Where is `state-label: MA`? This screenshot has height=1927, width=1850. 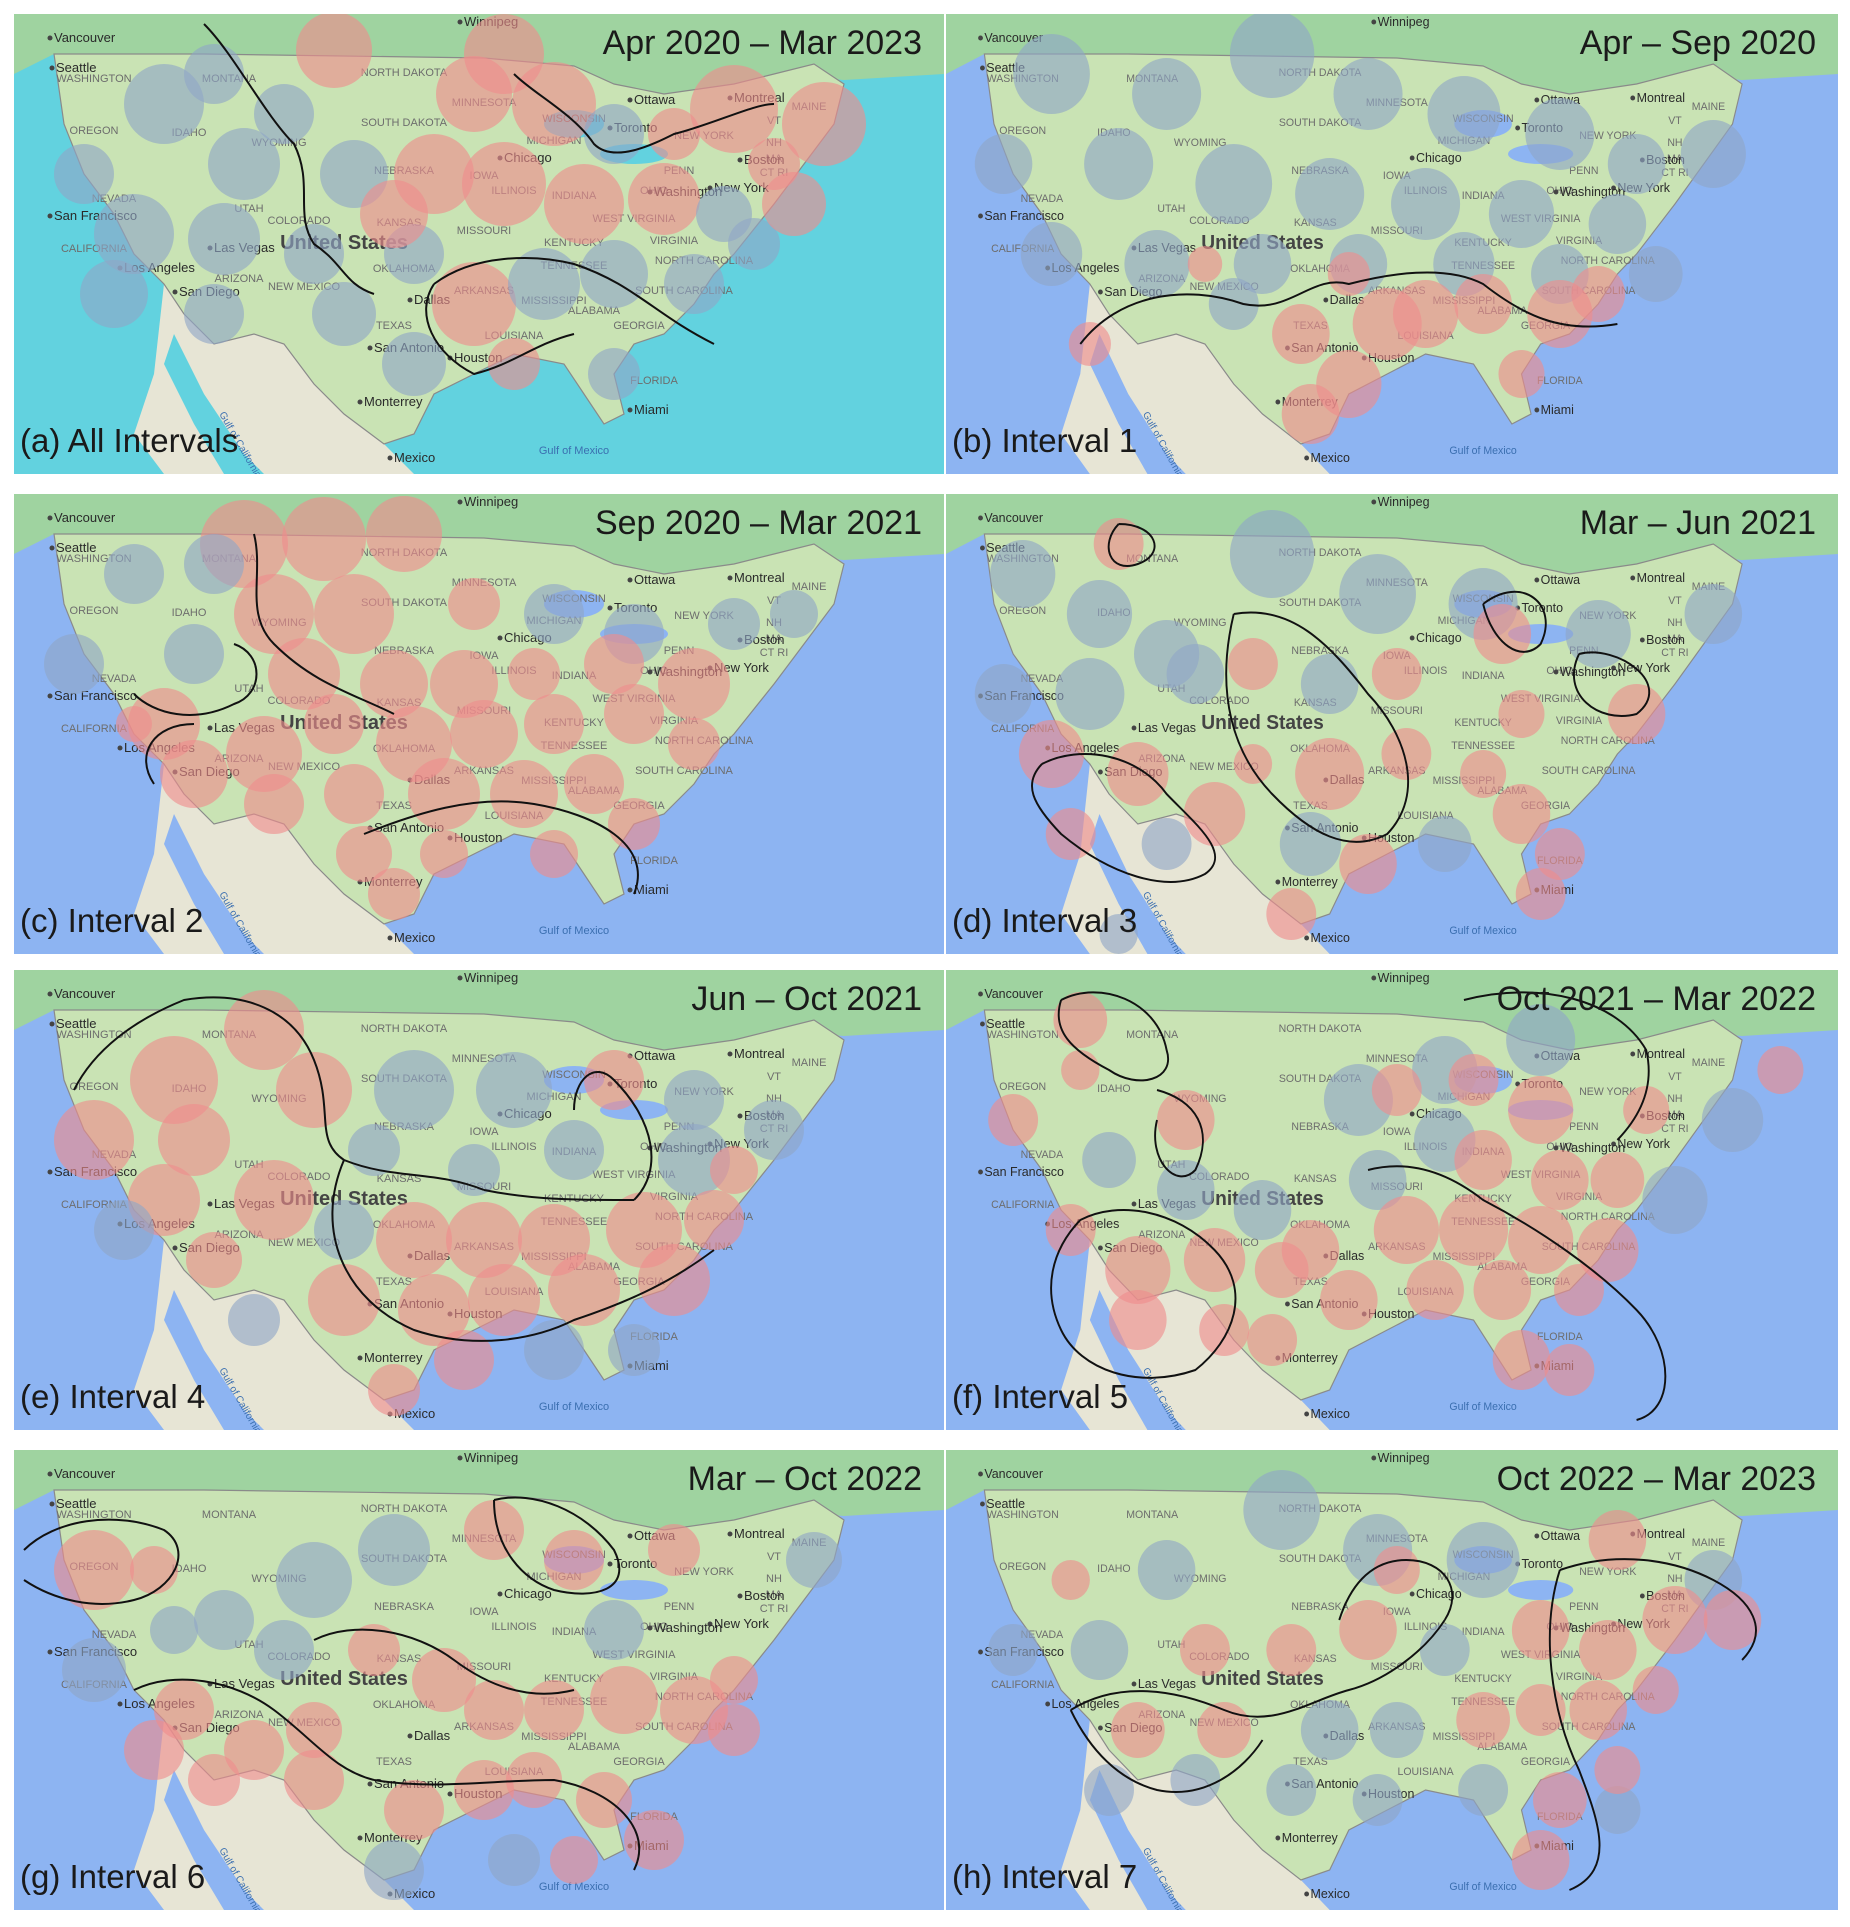
state-label: MA is located at coordinates (774, 1595).